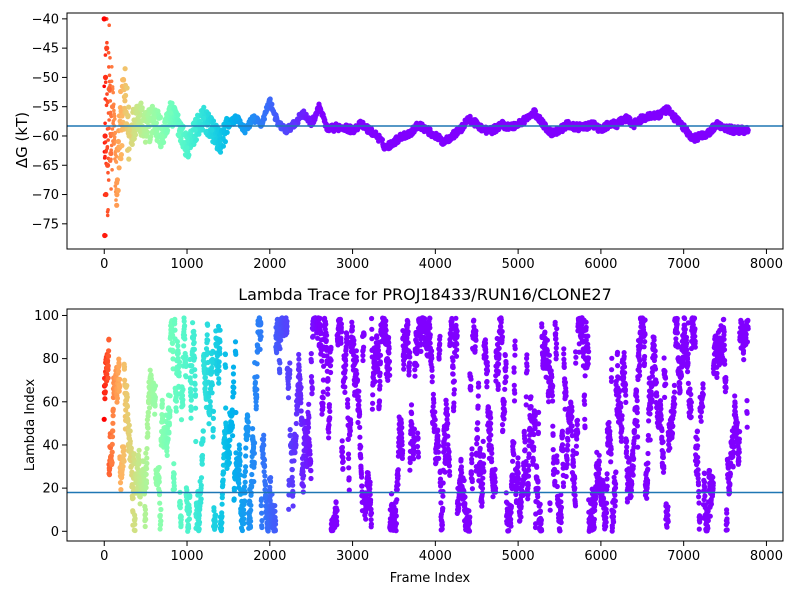 The width and height of the screenshot is (800, 600). I want to click on x-tick-label: 8000, so click(766, 264).